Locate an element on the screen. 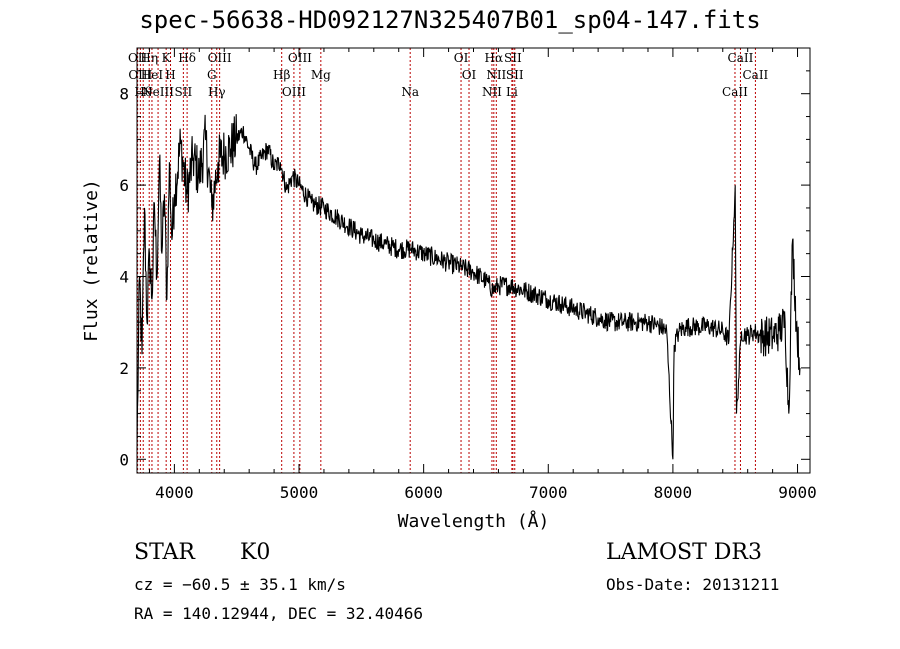 The width and height of the screenshot is (900, 649). line-label: G is located at coordinates (212, 75).